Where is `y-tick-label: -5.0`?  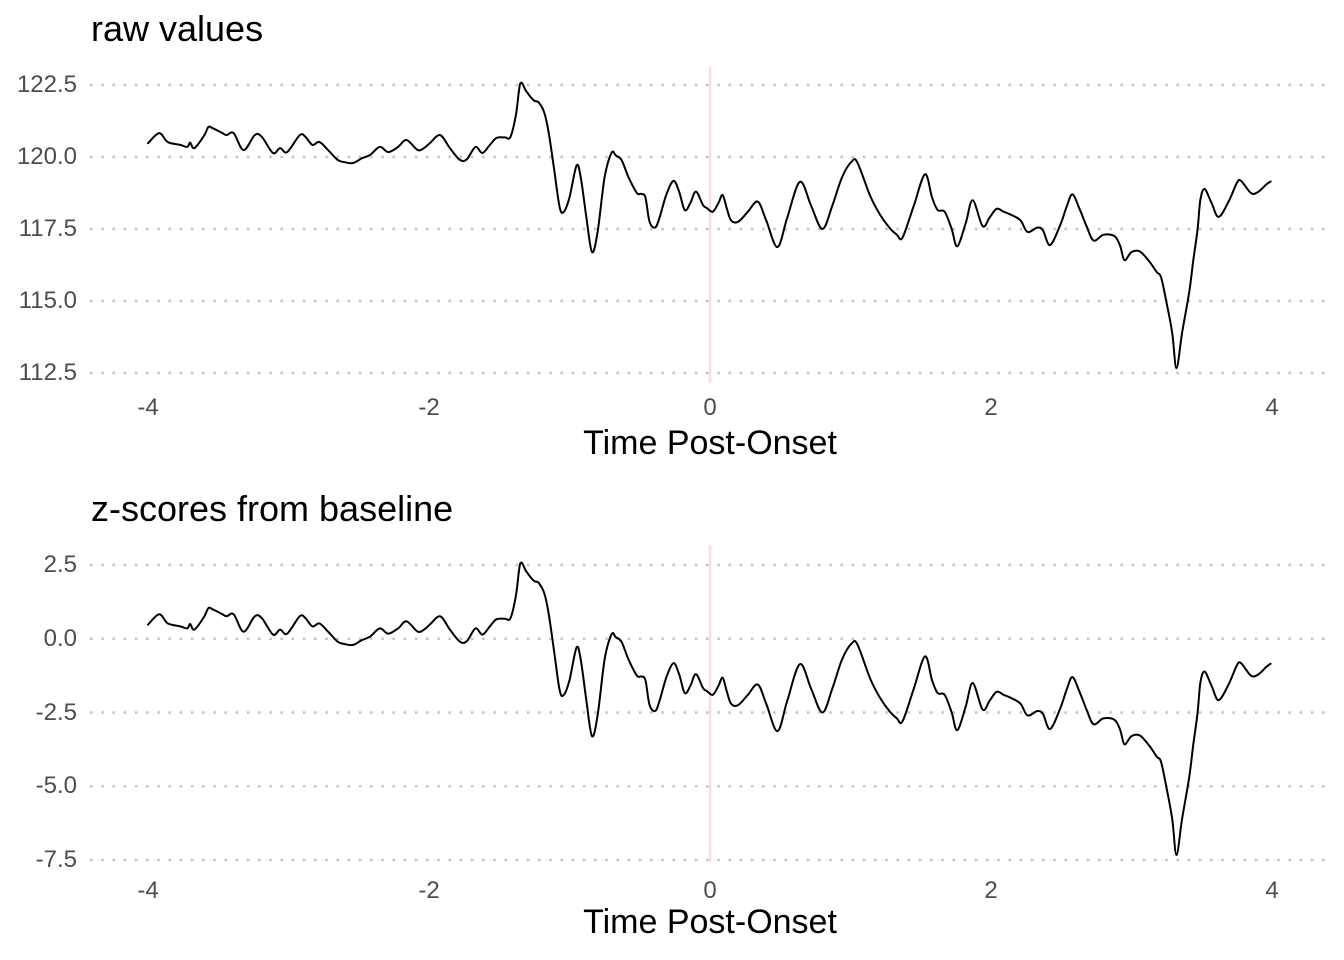
y-tick-label: -5.0 is located at coordinates (56, 786).